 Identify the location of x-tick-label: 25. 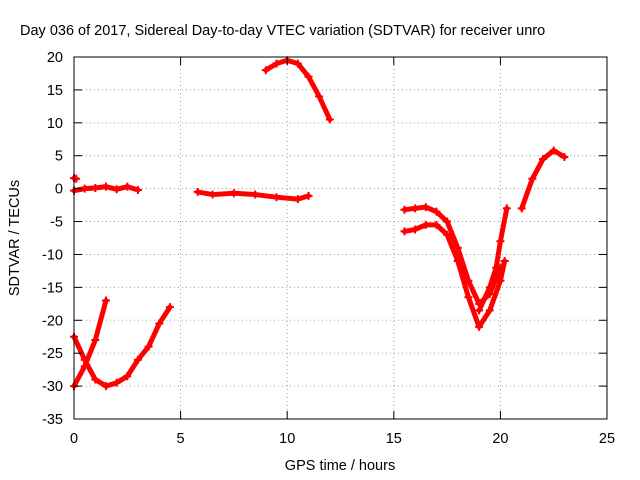
(607, 439).